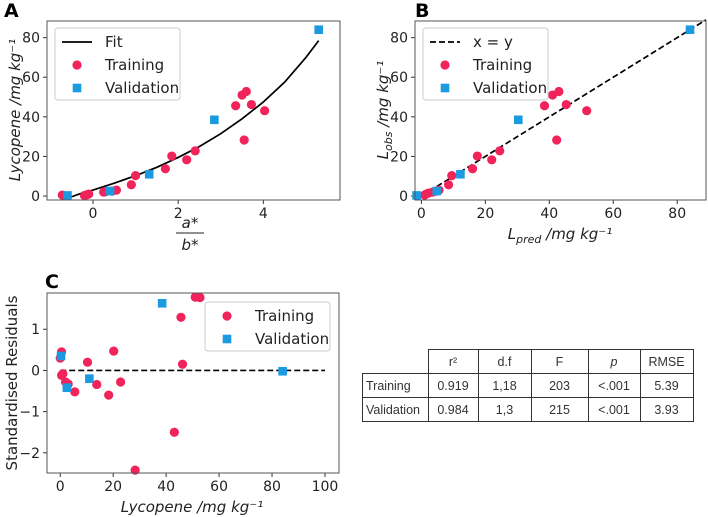  I want to click on y-tick-label: −1, so click(29, 413).